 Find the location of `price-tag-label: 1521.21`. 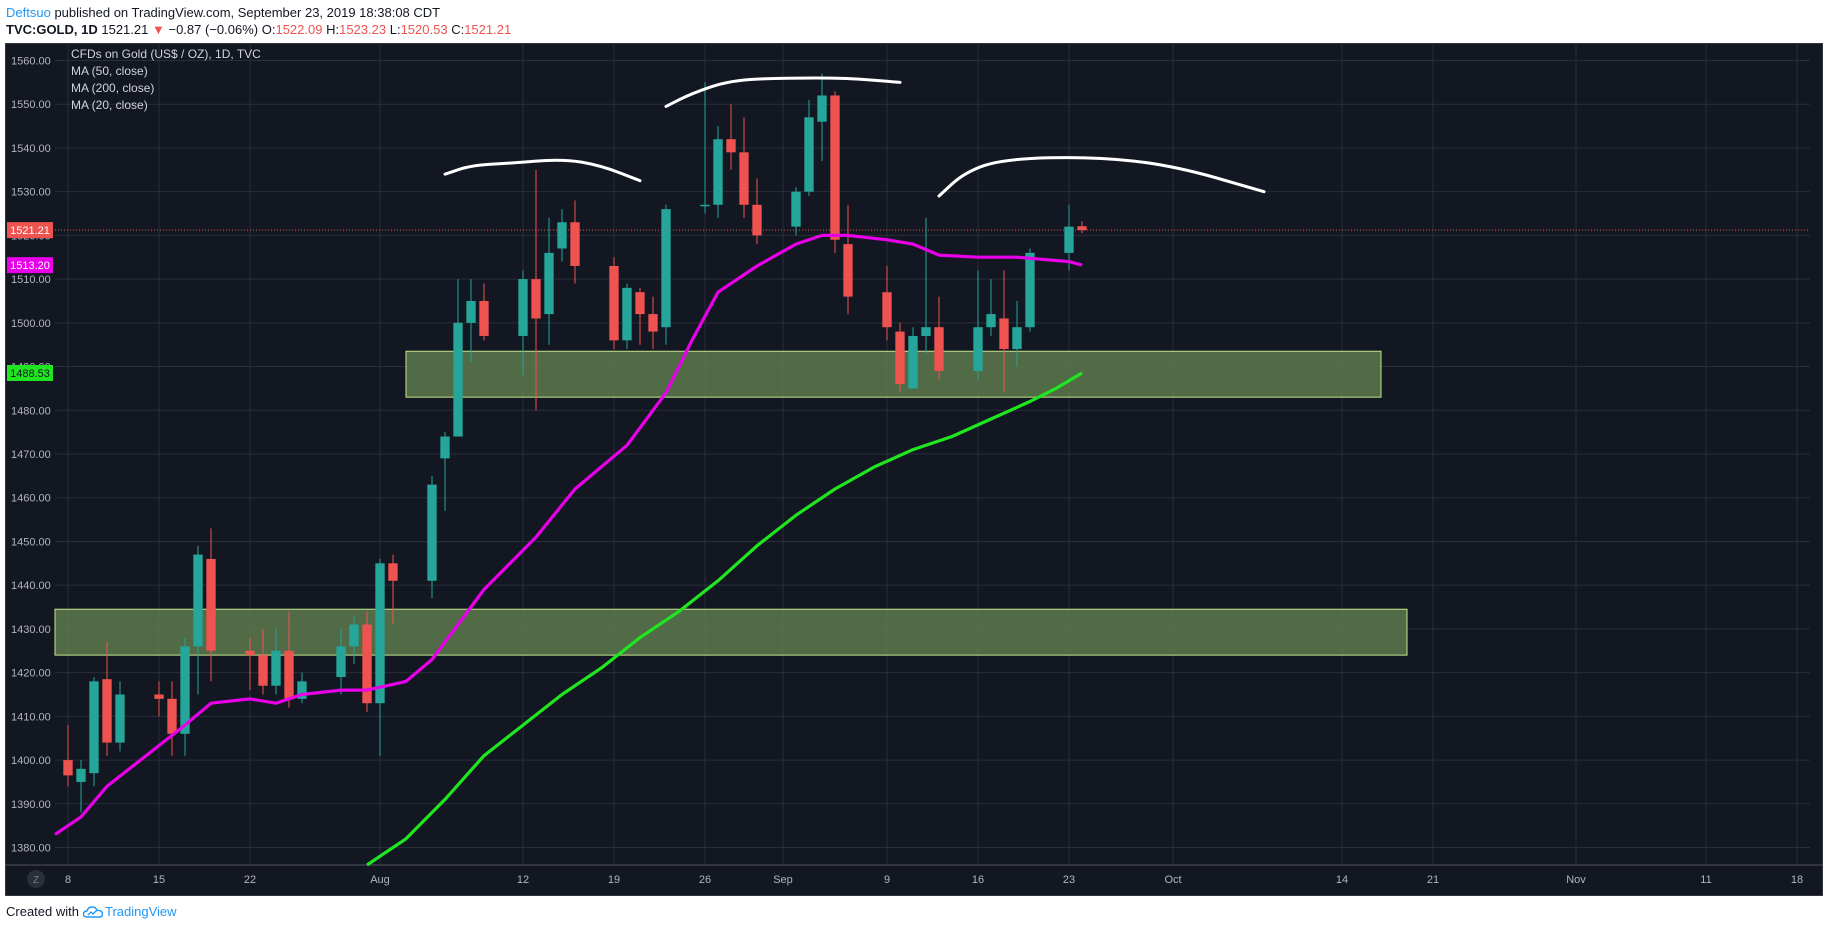

price-tag-label: 1521.21 is located at coordinates (30, 231).